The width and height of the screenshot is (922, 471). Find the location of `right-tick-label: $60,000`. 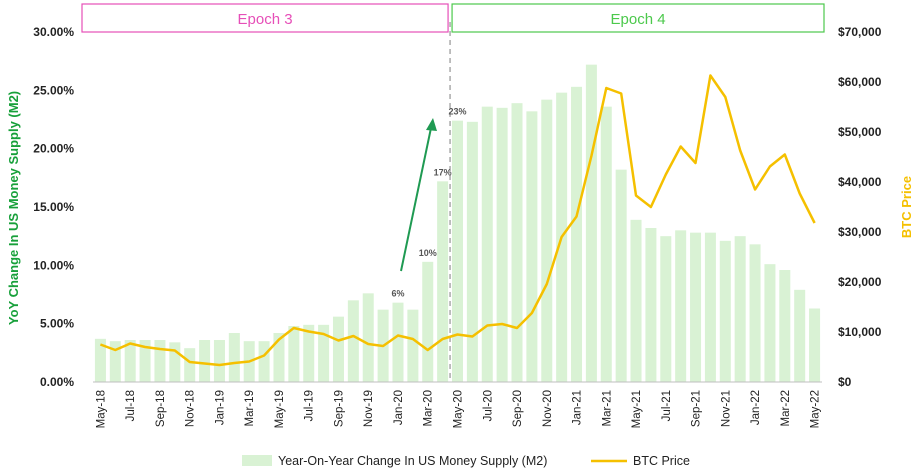

right-tick-label: $60,000 is located at coordinates (860, 82).